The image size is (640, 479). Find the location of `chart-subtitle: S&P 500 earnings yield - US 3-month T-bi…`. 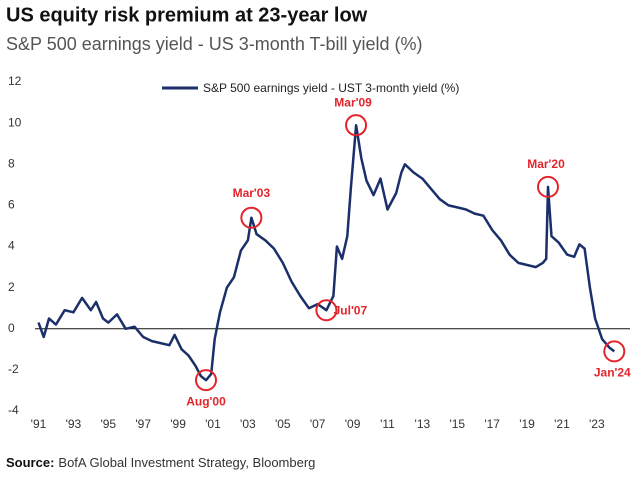

chart-subtitle: S&P 500 earnings yield - US 3-month T-bi… is located at coordinates (214, 44).